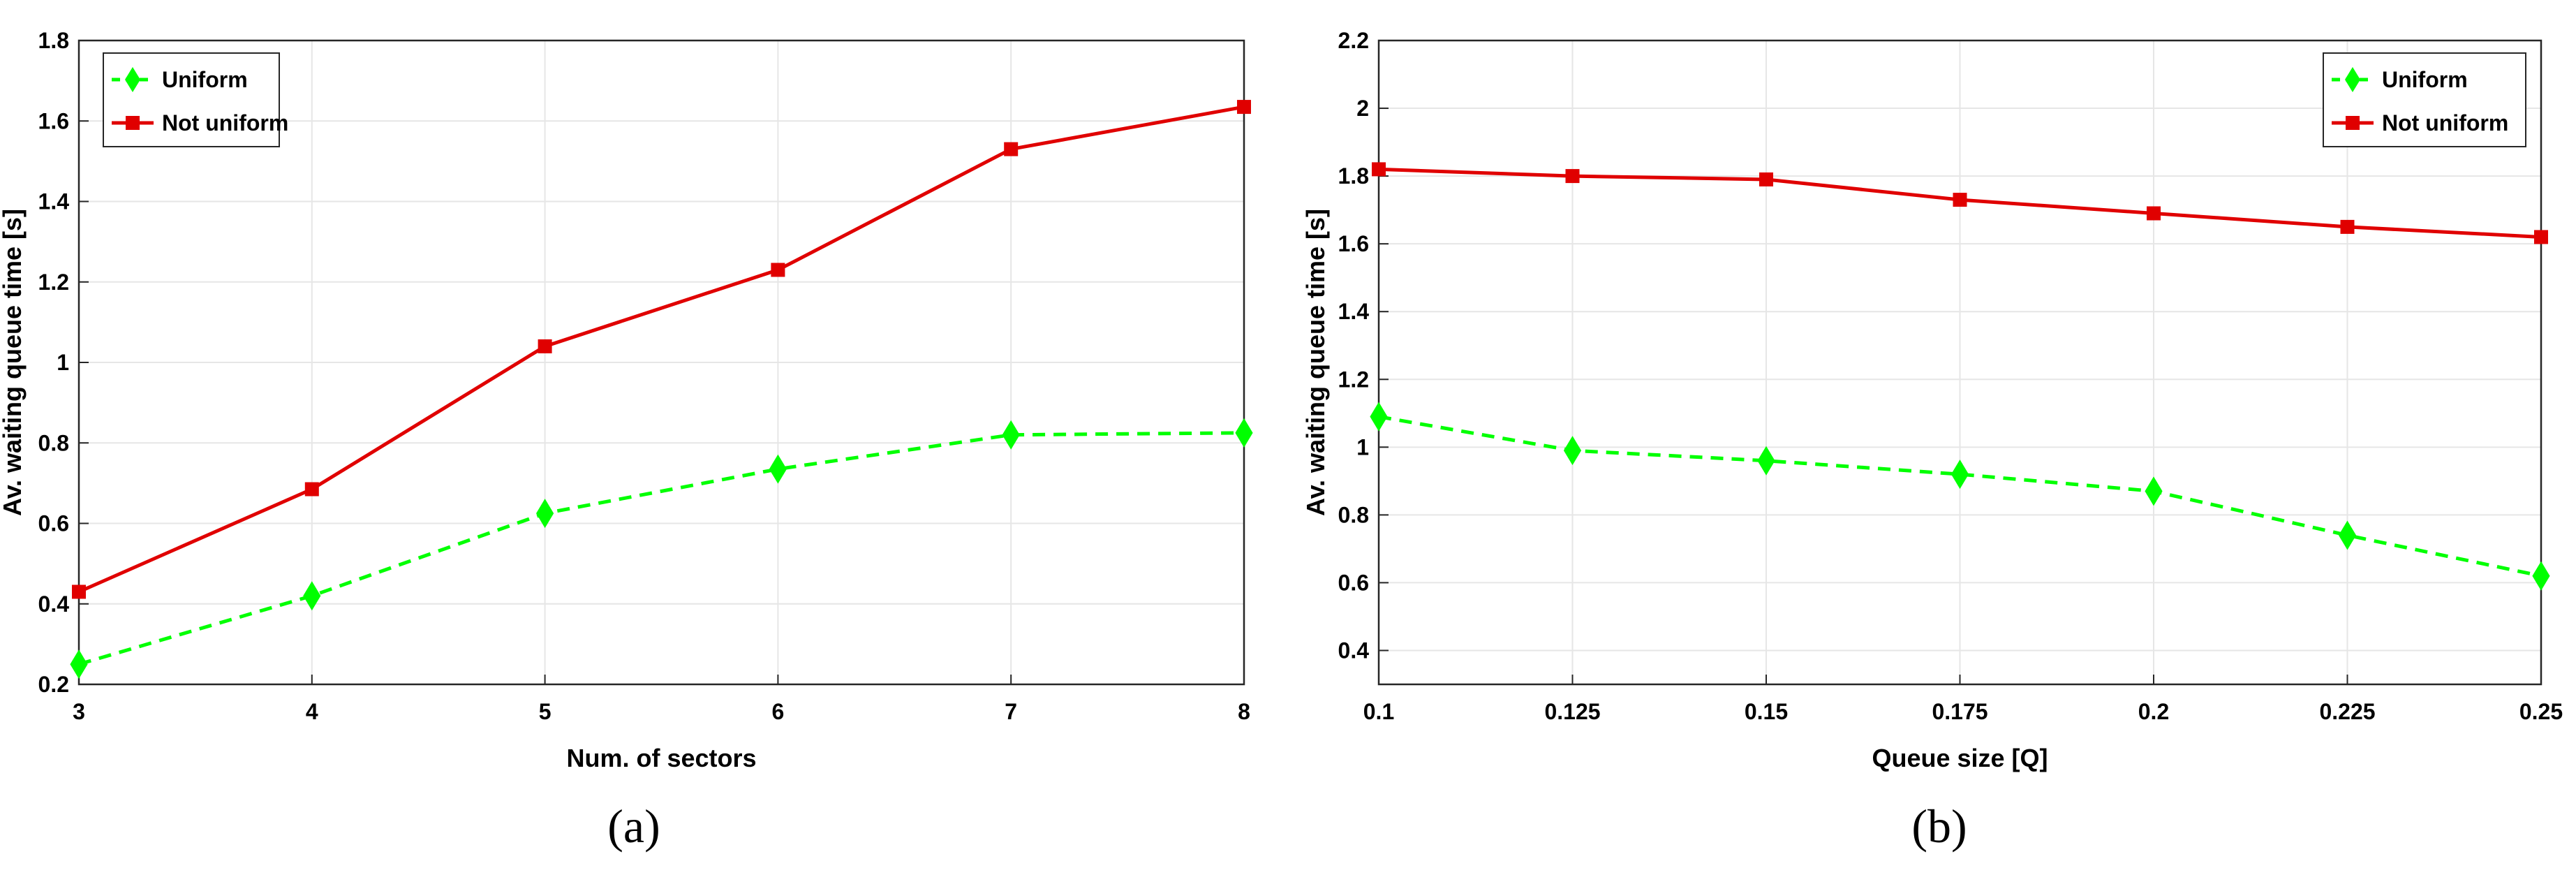 The image size is (2576, 875). I want to click on x-tick-label: 0.15, so click(1766, 711).